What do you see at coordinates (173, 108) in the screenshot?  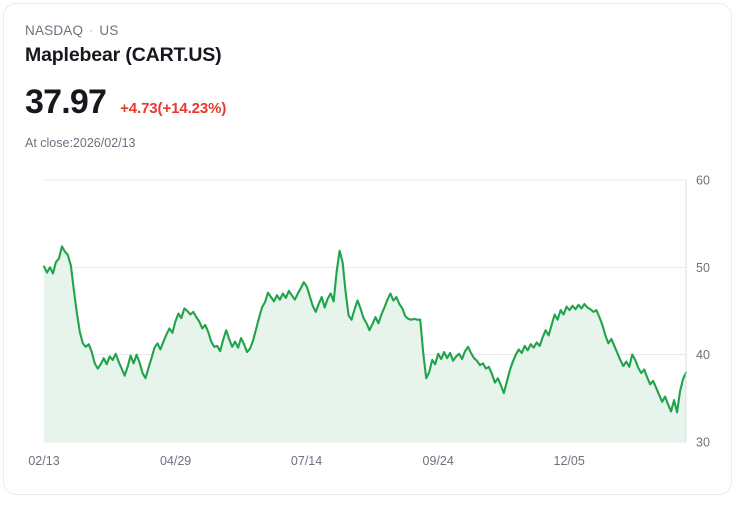 I see `price-change: +4.73(+14.23%)` at bounding box center [173, 108].